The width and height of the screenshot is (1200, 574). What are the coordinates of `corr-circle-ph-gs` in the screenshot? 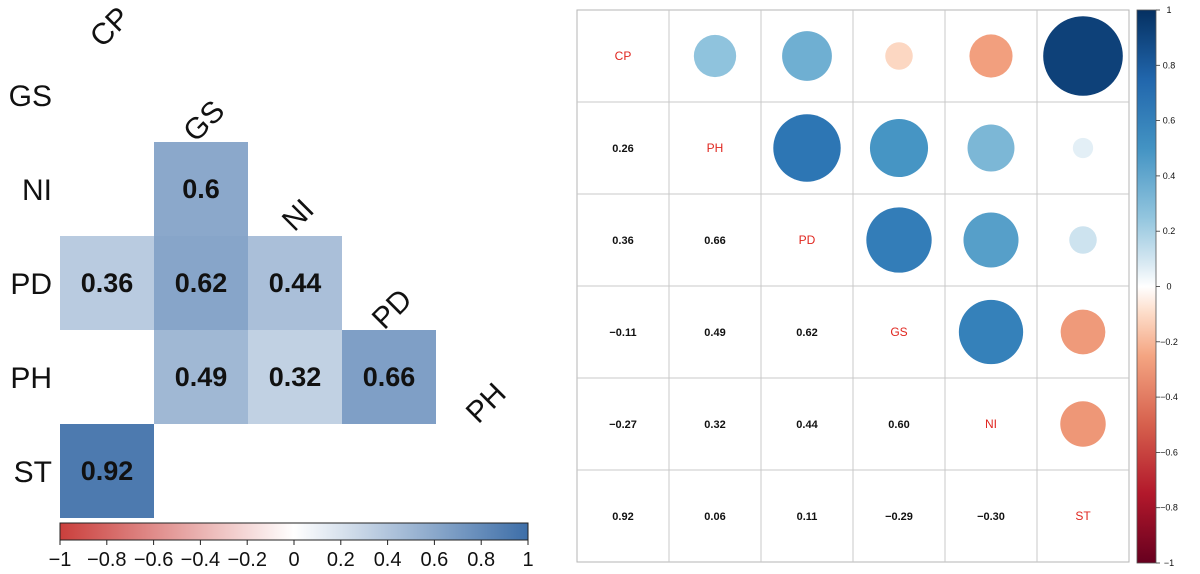 It's located at (899, 148).